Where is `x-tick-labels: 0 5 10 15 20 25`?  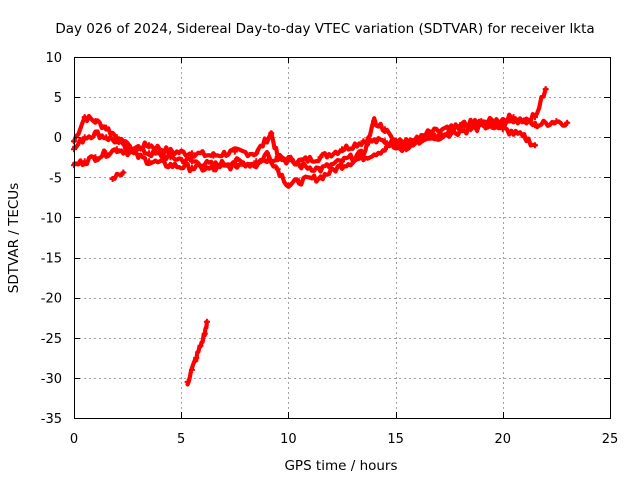
x-tick-labels: 0 5 10 15 20 25 is located at coordinates (344, 439).